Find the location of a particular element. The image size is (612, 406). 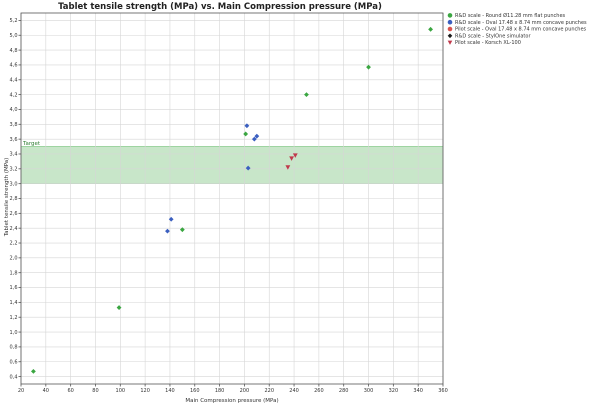

y-tick-label: 2,2 is located at coordinates (14, 244).